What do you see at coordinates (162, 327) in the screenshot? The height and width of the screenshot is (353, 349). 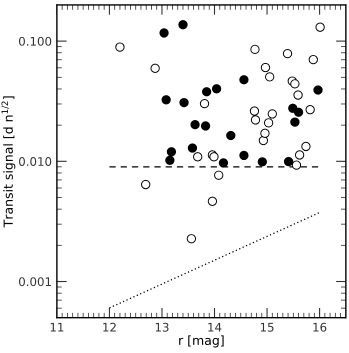 I see `x-tick-label: 13` at bounding box center [162, 327].